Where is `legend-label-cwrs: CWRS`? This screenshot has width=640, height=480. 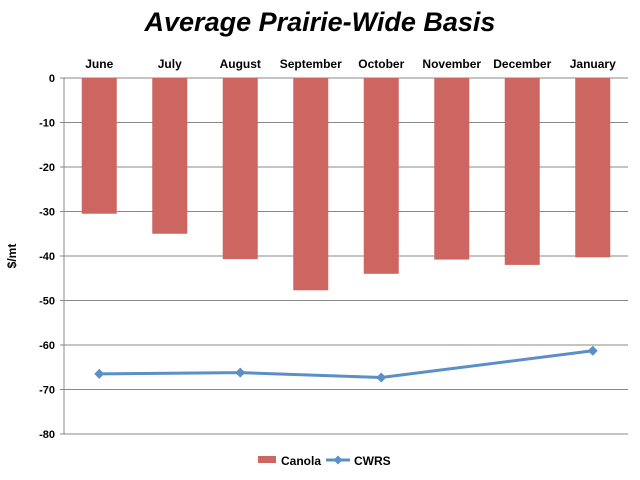
legend-label-cwrs: CWRS is located at coordinates (372, 461).